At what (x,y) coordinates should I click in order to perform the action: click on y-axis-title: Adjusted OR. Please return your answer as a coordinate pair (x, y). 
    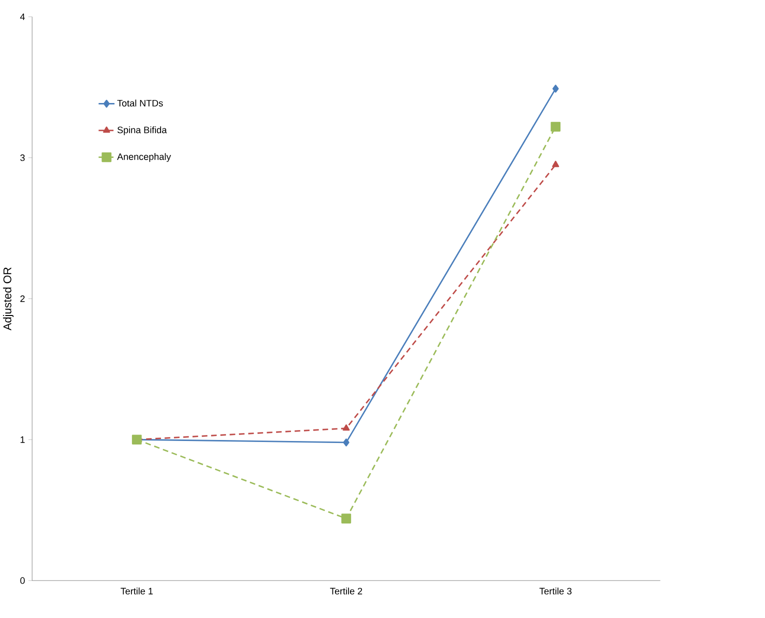
    Looking at the image, I should click on (8, 299).